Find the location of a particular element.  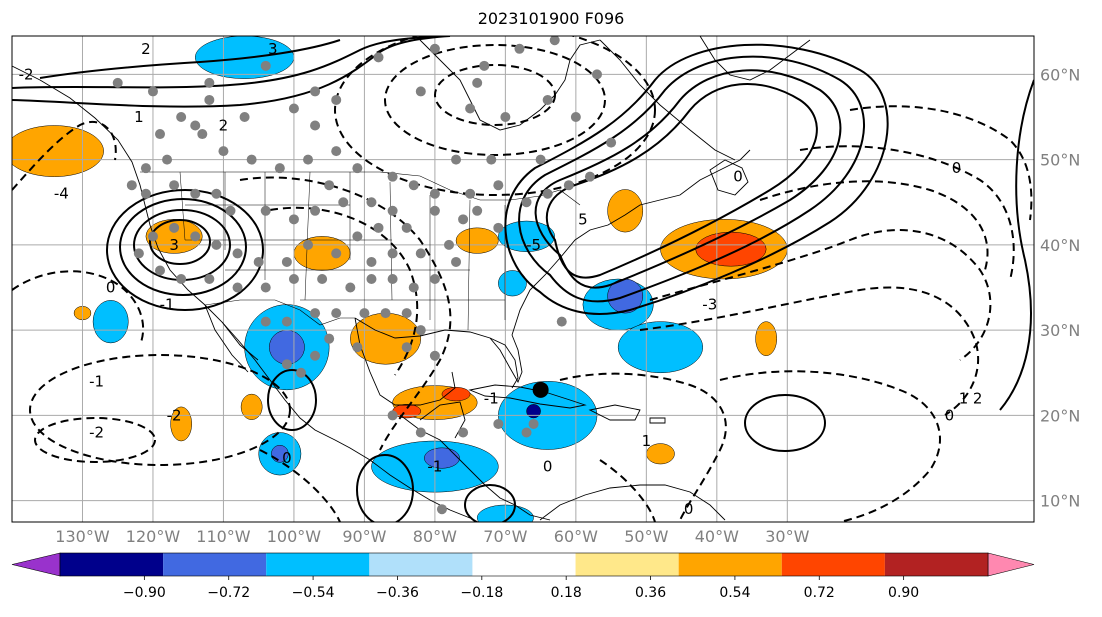

latitude-labels: 60°N 50°N 40°N 30°N 20°N 10°N is located at coordinates (1060, 287).